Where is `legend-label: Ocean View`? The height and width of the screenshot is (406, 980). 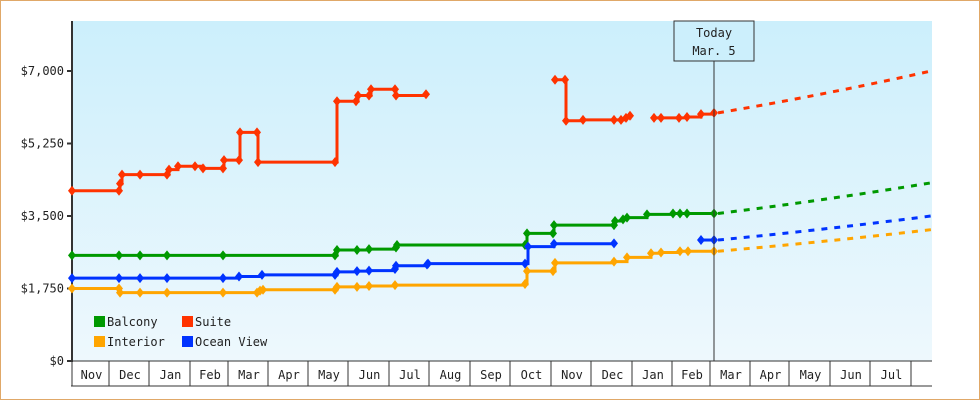
legend-label: Ocean View is located at coordinates (231, 342).